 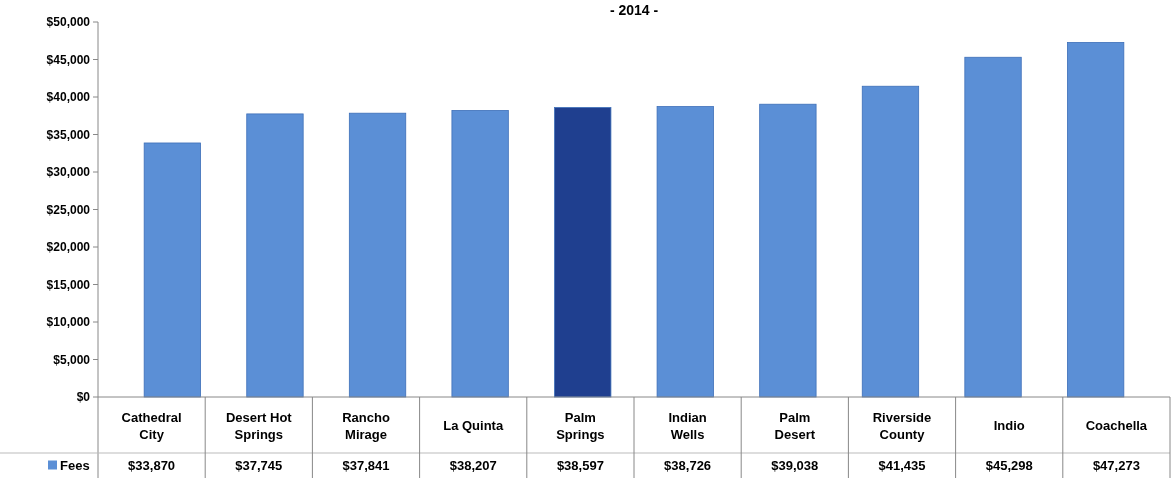 I want to click on y-tick-label: $35,000, so click(x=68, y=134).